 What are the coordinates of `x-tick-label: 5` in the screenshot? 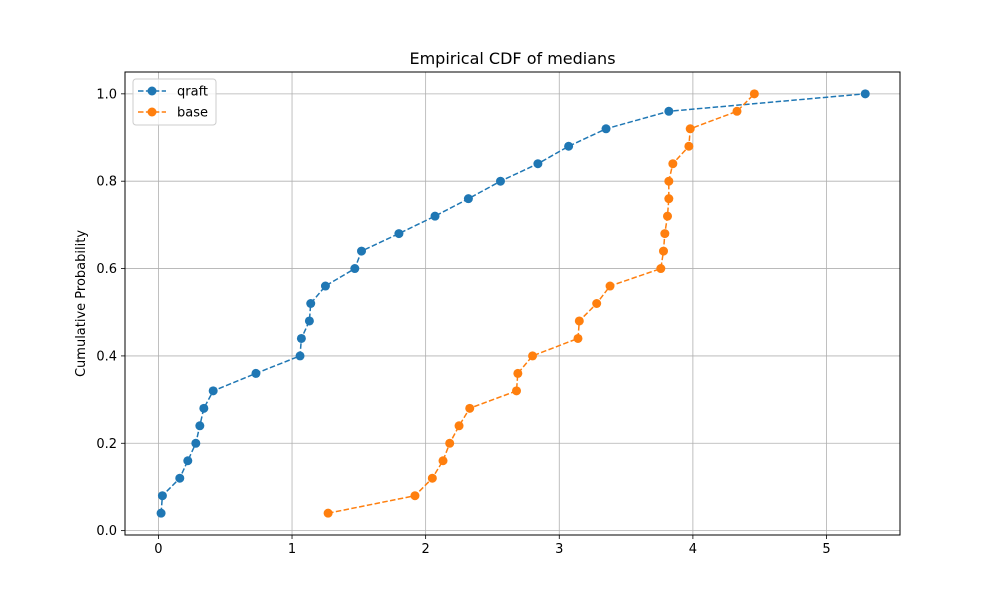 It's located at (826, 549).